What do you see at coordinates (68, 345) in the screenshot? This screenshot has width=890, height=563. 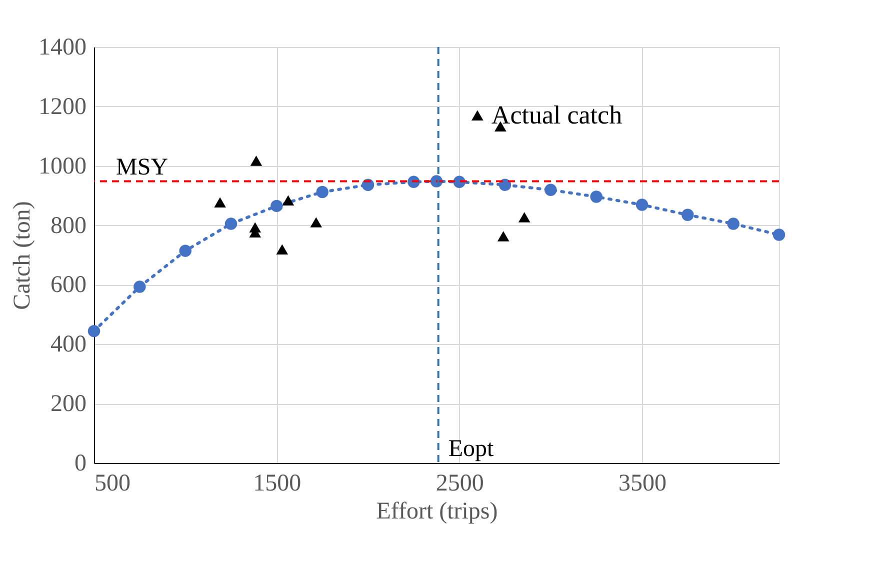 I see `y-tick-label: 400` at bounding box center [68, 345].